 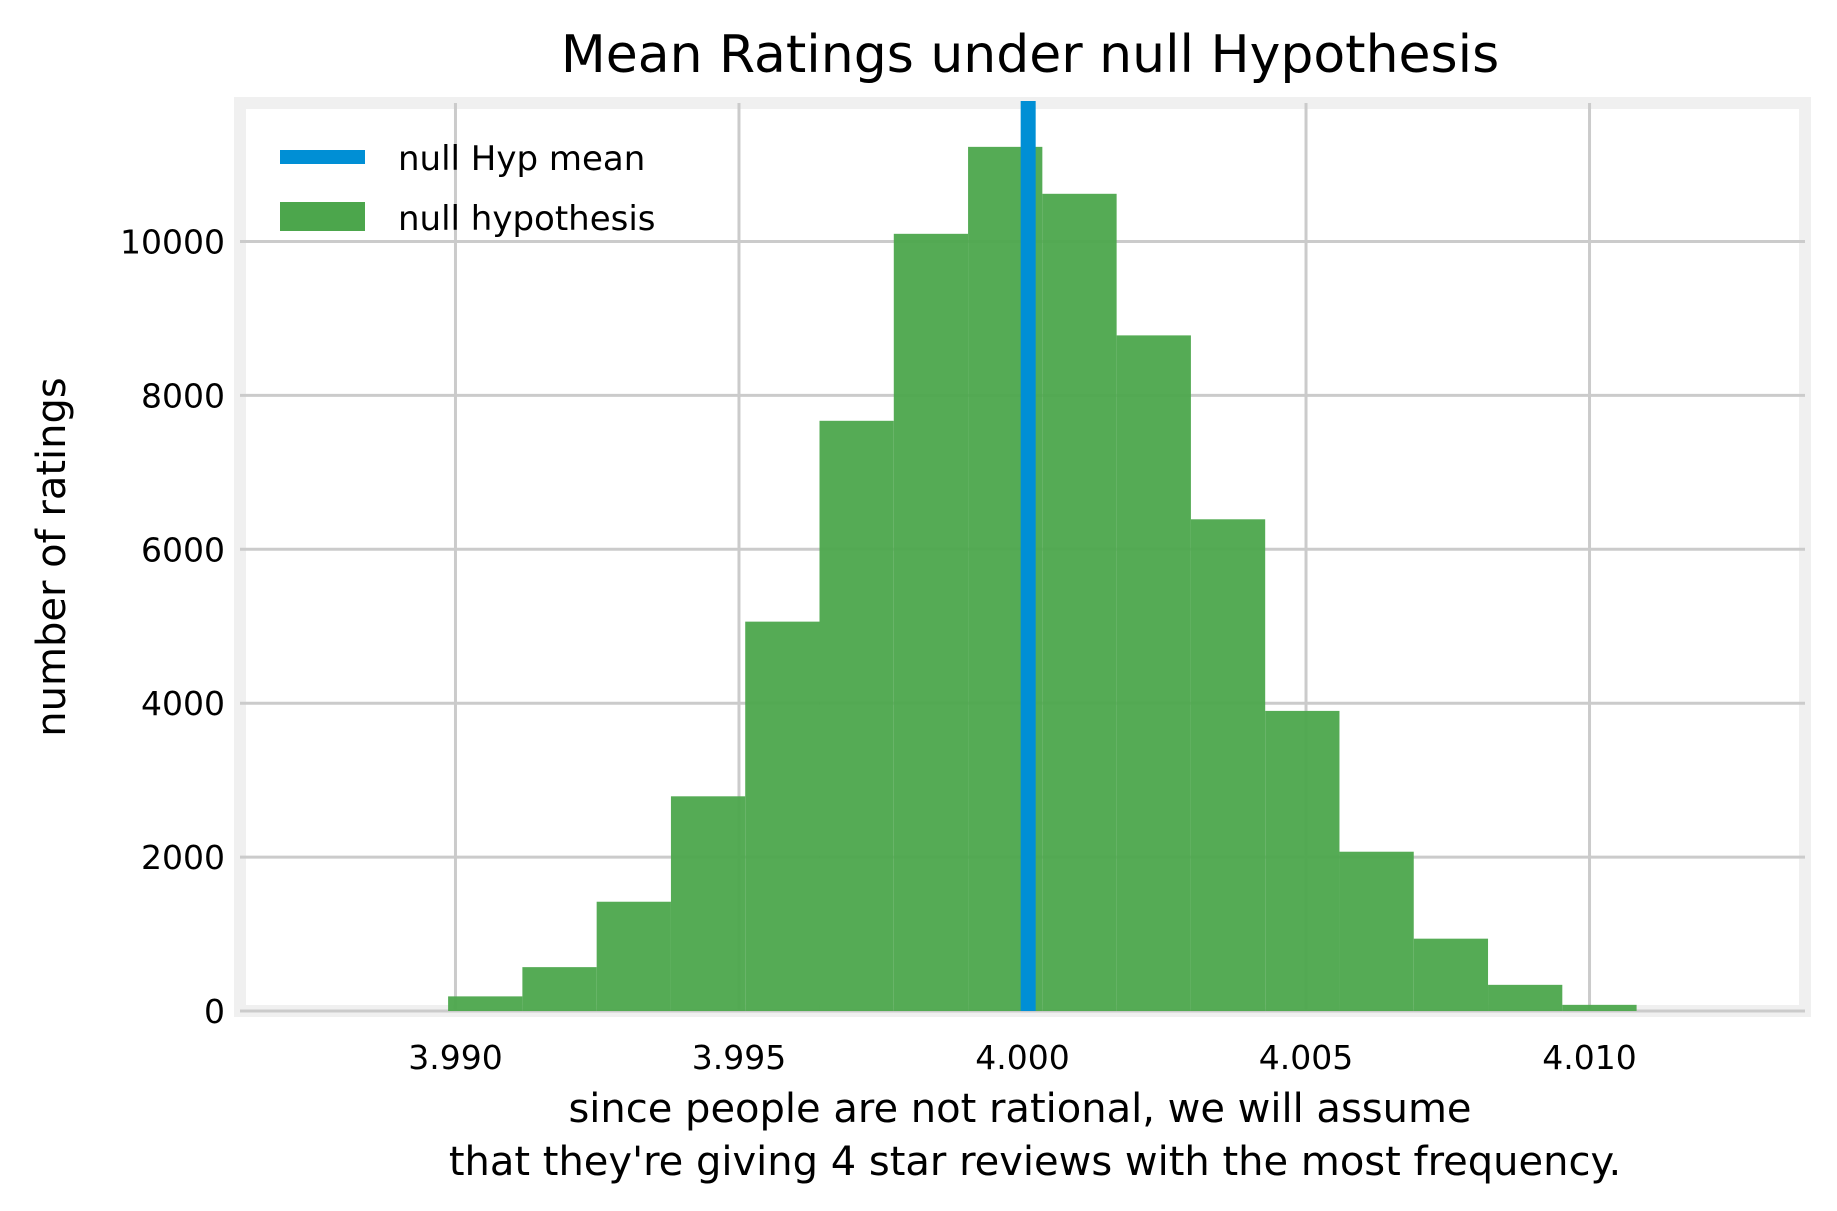 I want to click on x-tick-label-2: 4.000, so click(x=1022, y=1057).